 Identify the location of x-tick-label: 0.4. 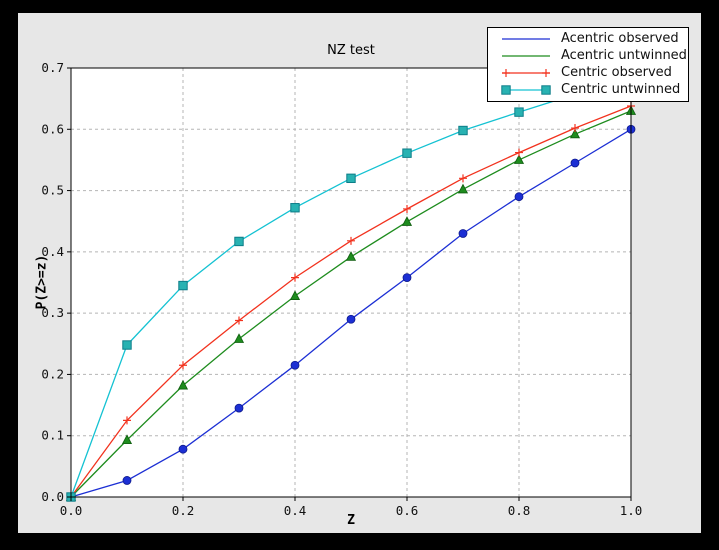
(295, 510).